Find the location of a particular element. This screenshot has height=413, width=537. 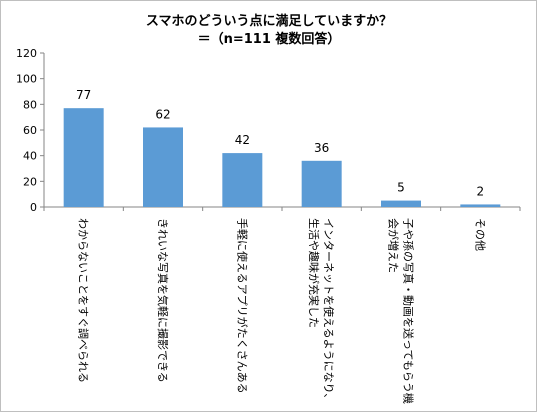

chart-title: スマホのどういう点に満足していますか？ is located at coordinates (269, 21).